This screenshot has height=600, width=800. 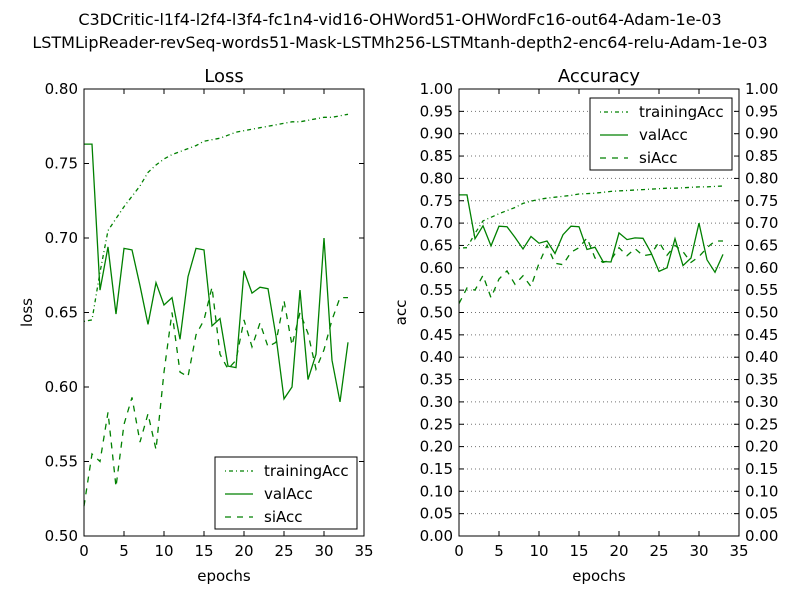 I want to click on y-tick-label-right: 0.45, so click(x=761, y=335).